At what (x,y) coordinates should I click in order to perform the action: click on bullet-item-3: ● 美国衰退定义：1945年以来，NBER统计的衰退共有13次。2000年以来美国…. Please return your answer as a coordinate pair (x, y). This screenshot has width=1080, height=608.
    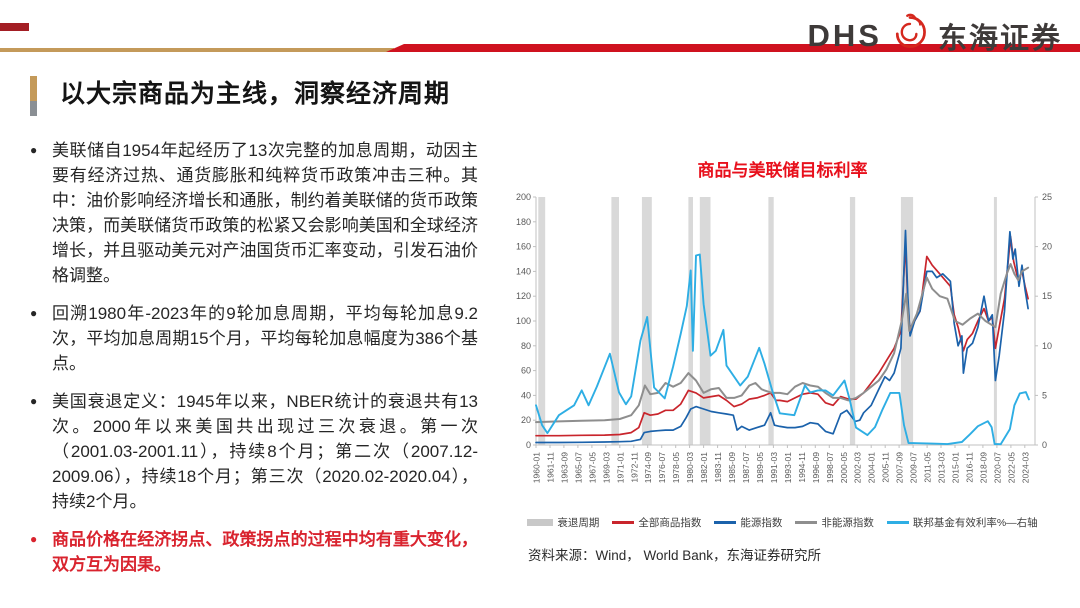
    Looking at the image, I should click on (254, 451).